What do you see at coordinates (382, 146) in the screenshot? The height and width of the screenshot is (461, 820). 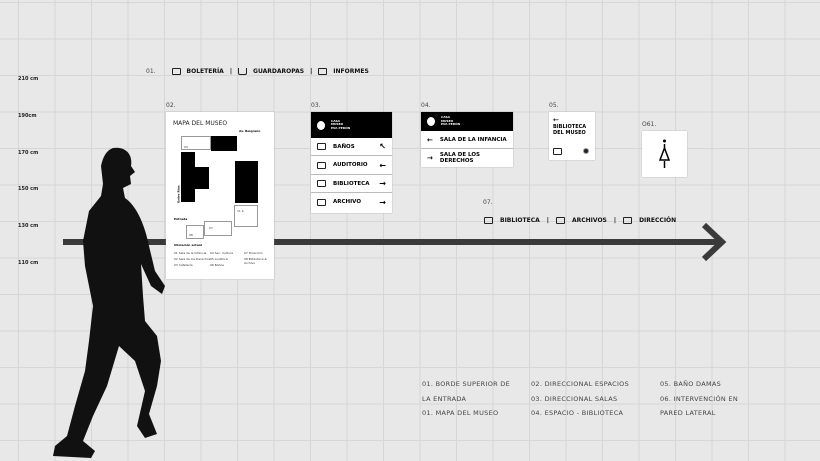 I see `text-label: ↖` at bounding box center [382, 146].